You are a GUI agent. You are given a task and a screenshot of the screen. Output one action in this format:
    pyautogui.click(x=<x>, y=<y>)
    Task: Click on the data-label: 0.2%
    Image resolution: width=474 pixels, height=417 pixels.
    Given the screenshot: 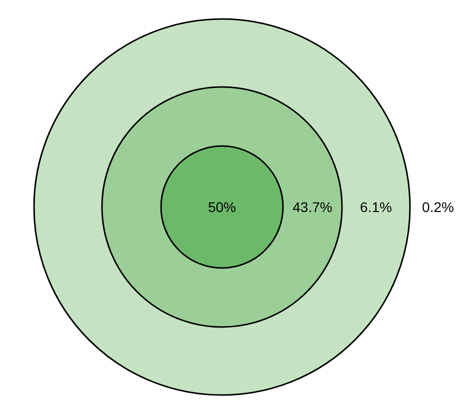 What is the action you would take?
    pyautogui.click(x=438, y=207)
    